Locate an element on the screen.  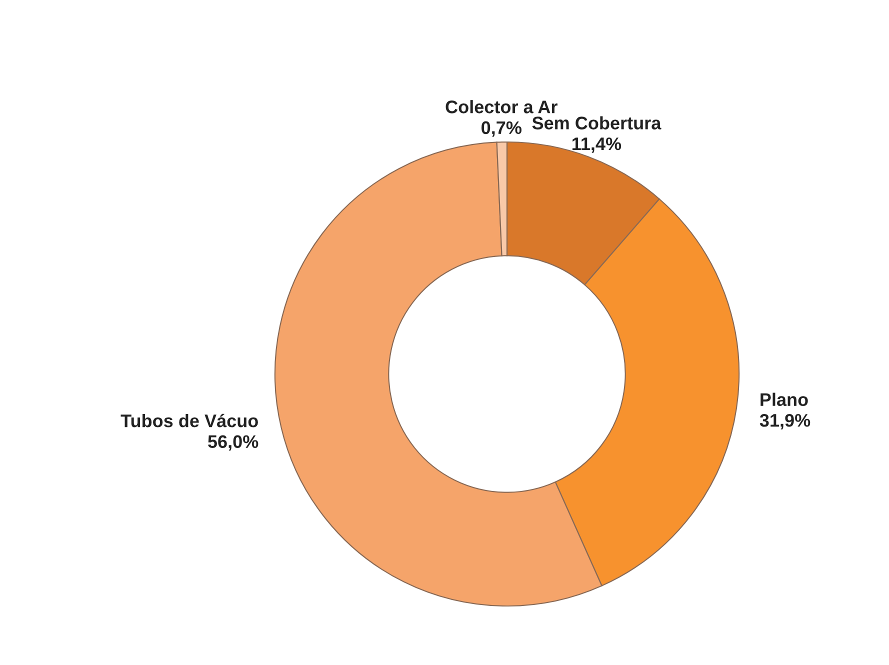
data-label: 11,4% is located at coordinates (597, 145).